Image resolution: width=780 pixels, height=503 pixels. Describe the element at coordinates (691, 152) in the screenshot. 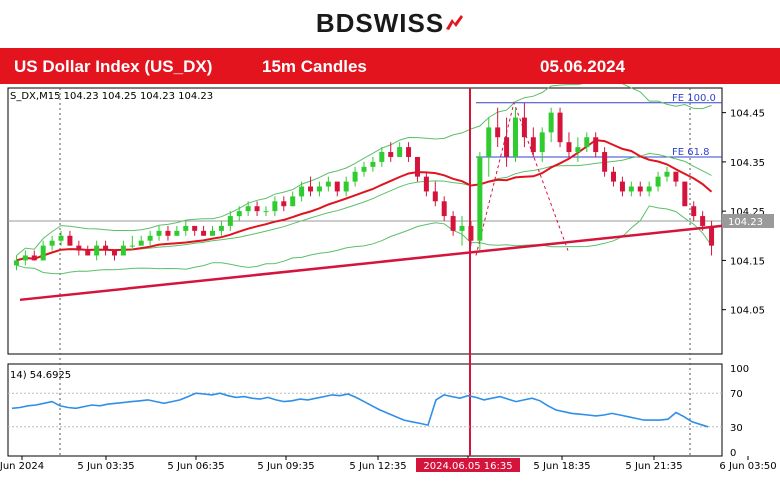

I see `fib-level-label: FE 61.8` at that location.